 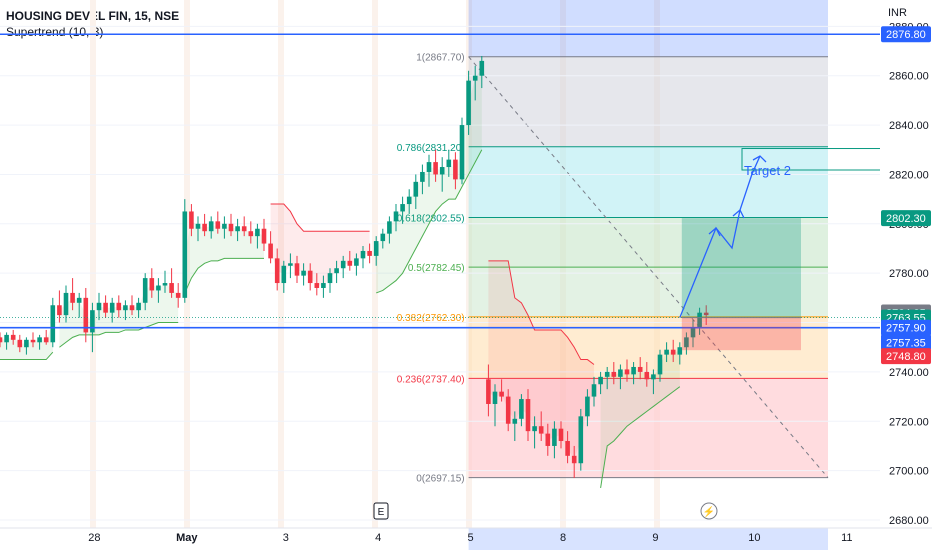 I want to click on earnings-icon, so click(x=381, y=511).